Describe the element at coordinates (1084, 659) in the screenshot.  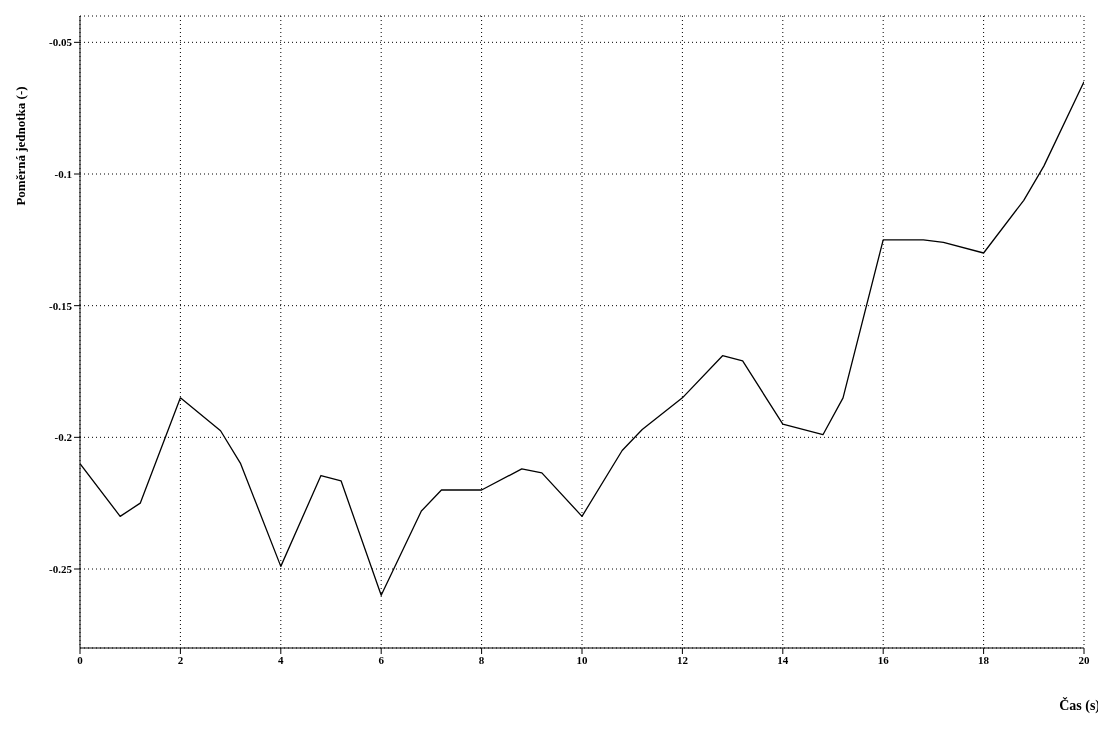
I see `x-tick-label: 20` at that location.